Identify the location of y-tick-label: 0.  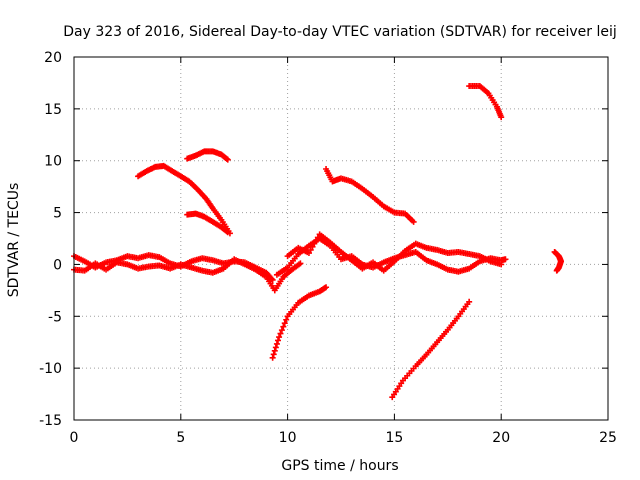
(57, 265).